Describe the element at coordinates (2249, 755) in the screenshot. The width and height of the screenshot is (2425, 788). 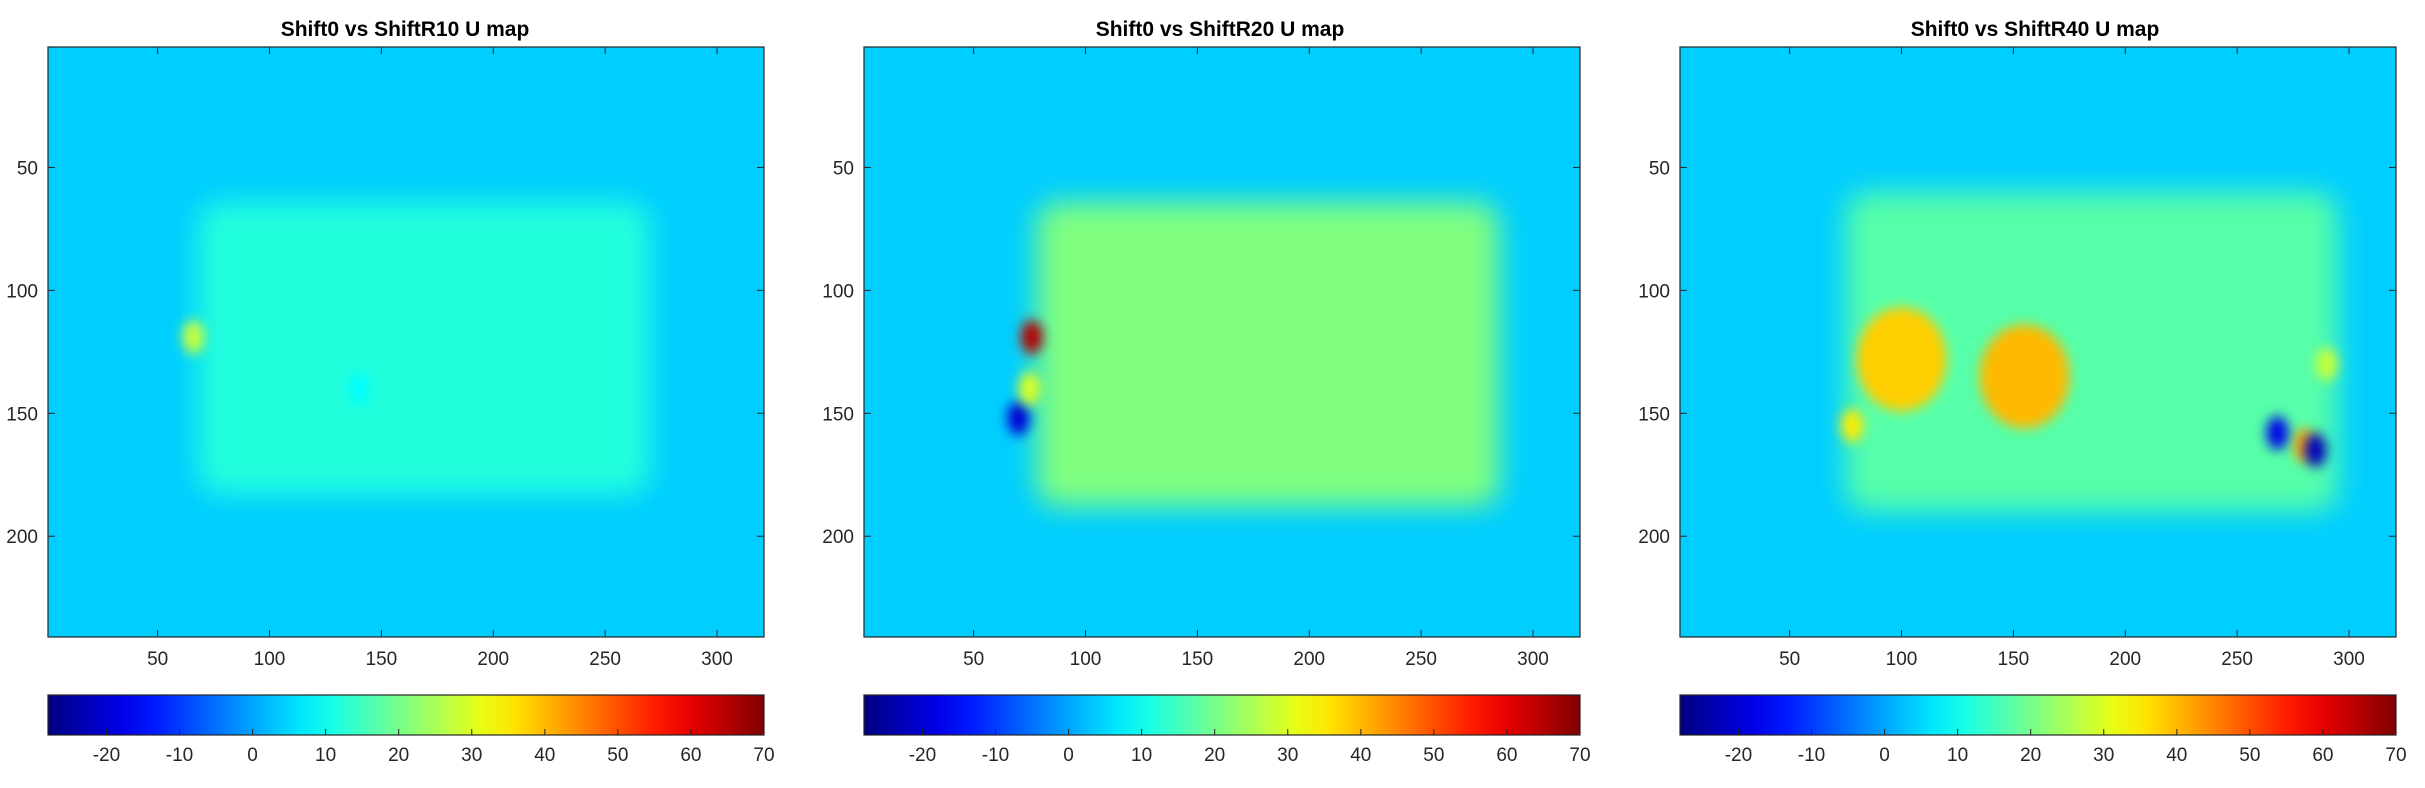
I see `panel-3-colorbar-tick-label: 50` at that location.